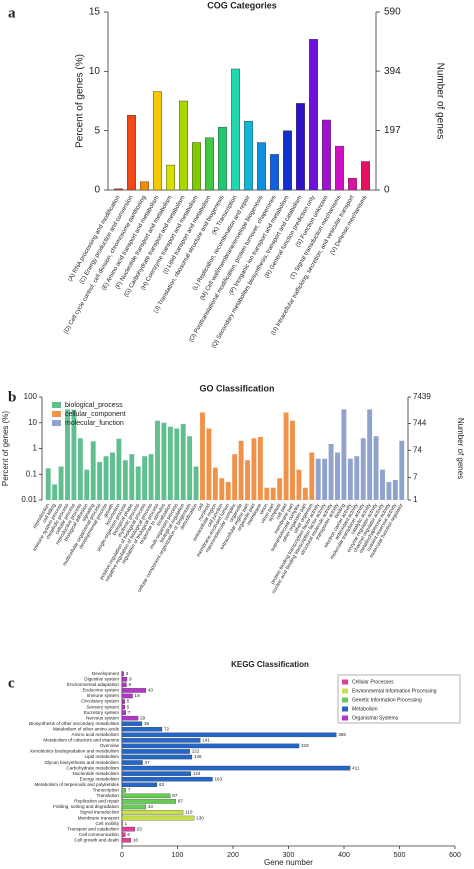  Describe the element at coordinates (439, 101) in the screenshot. I see `y2-axis-label: Number of genes` at that location.